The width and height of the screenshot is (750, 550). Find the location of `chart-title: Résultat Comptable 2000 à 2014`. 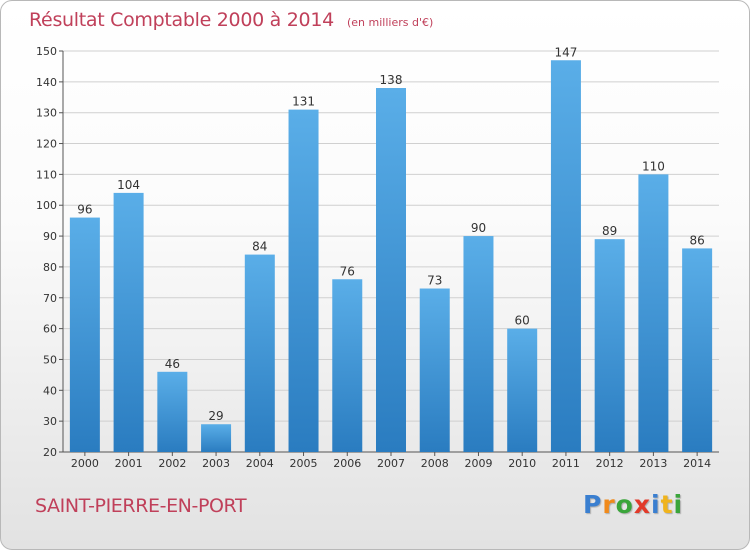

chart-title: Résultat Comptable 2000 à 2014 is located at coordinates (181, 20).